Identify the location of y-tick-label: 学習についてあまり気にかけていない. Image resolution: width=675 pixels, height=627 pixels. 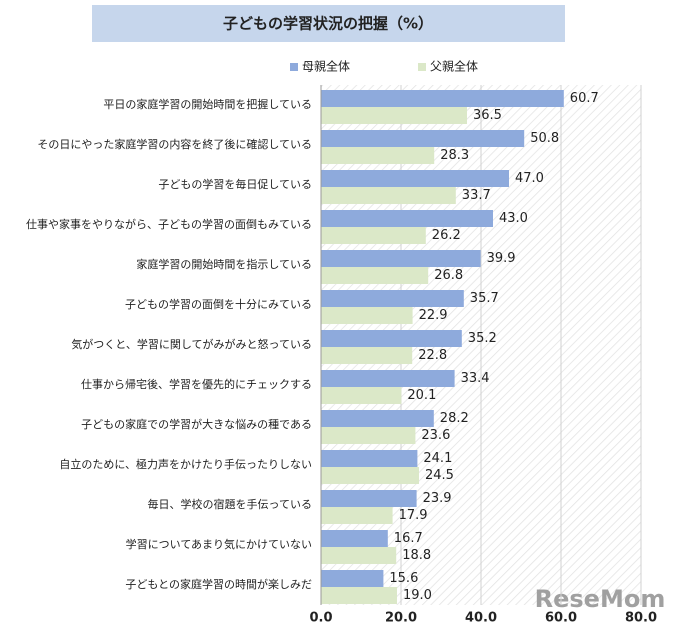
(219, 544).